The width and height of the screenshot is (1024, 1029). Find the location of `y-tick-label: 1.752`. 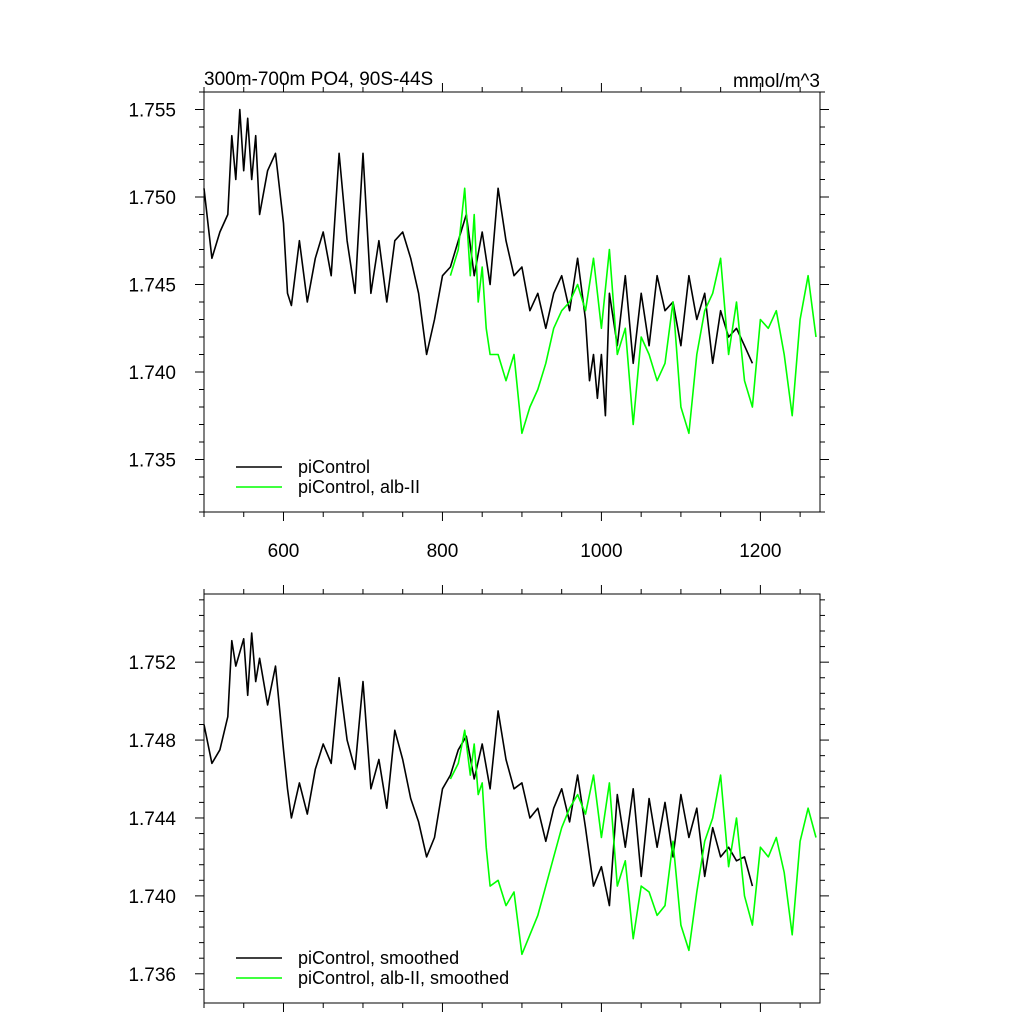

y-tick-label: 1.752 is located at coordinates (152, 663).